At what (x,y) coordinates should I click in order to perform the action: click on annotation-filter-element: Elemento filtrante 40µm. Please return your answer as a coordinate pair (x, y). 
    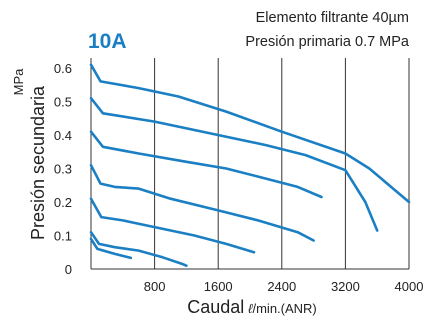
    Looking at the image, I should click on (332, 18).